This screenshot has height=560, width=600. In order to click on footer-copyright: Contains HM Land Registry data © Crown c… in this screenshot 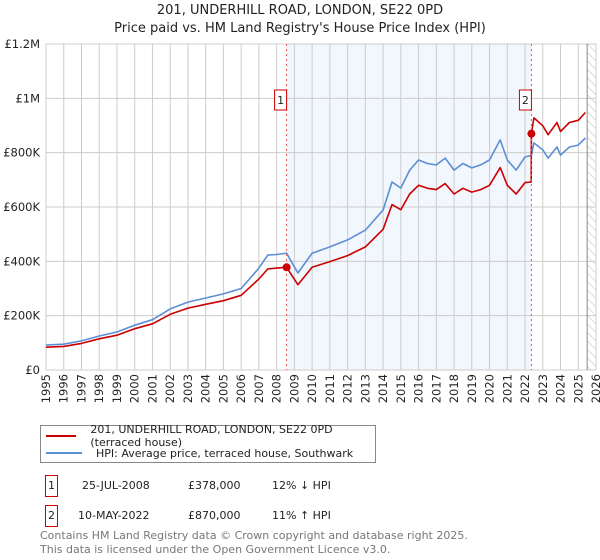, I will do `click(254, 535)`.